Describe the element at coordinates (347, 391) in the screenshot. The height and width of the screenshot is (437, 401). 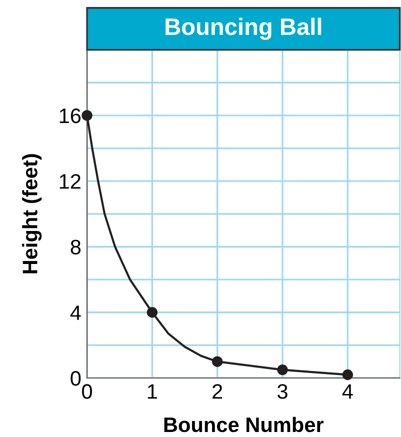
I see `x-tick-label: 4` at that location.